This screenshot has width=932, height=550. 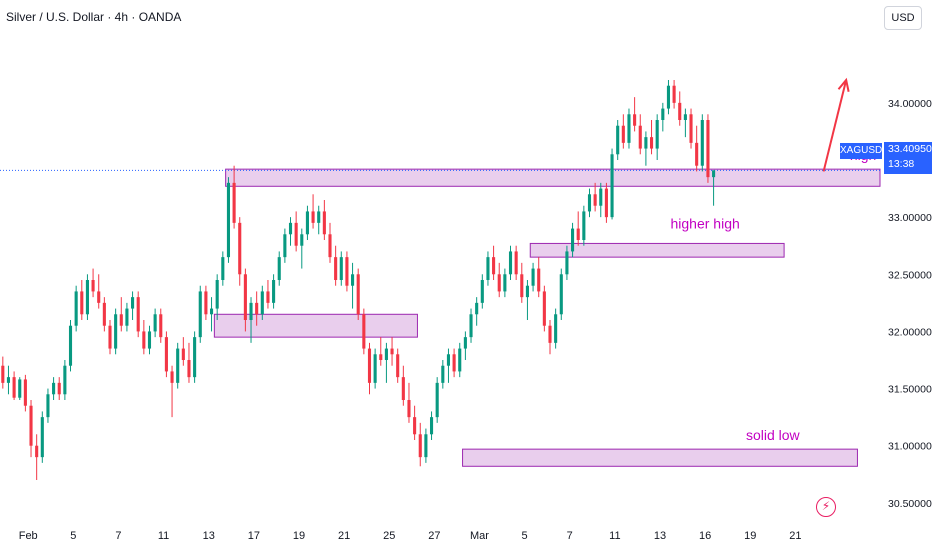 What do you see at coordinates (254, 536) in the screenshot?
I see `x-tick-label: 17` at bounding box center [254, 536].